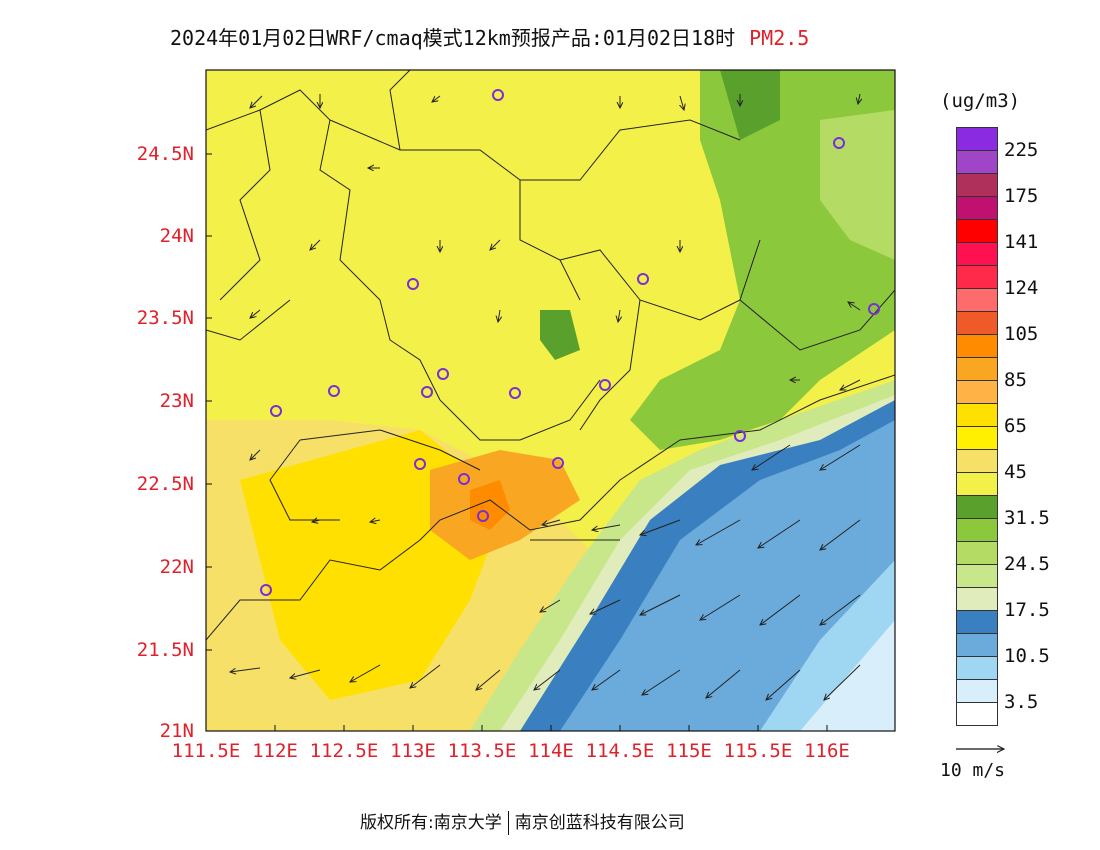  I want to click on colorbar-label: 141, so click(1021, 242).